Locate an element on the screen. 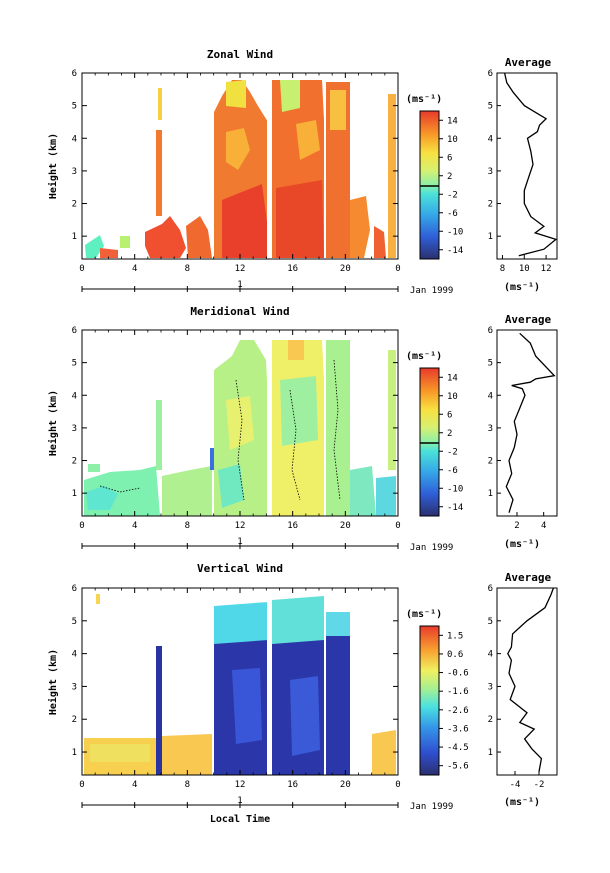  average-x-tick-label: 10 is located at coordinates (524, 269).